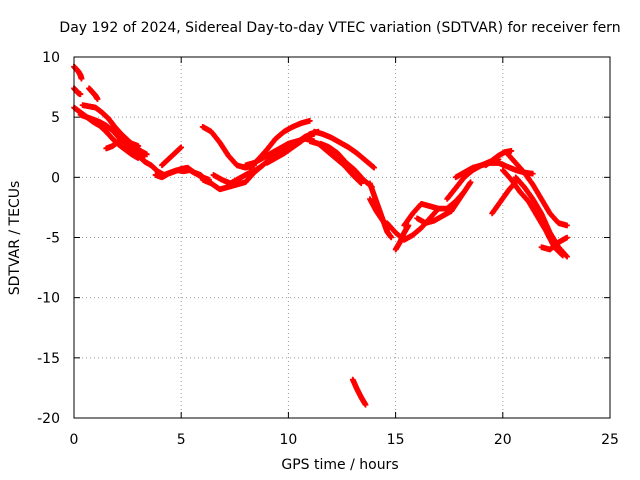  I want to click on x-tick-label: 10, so click(288, 440).